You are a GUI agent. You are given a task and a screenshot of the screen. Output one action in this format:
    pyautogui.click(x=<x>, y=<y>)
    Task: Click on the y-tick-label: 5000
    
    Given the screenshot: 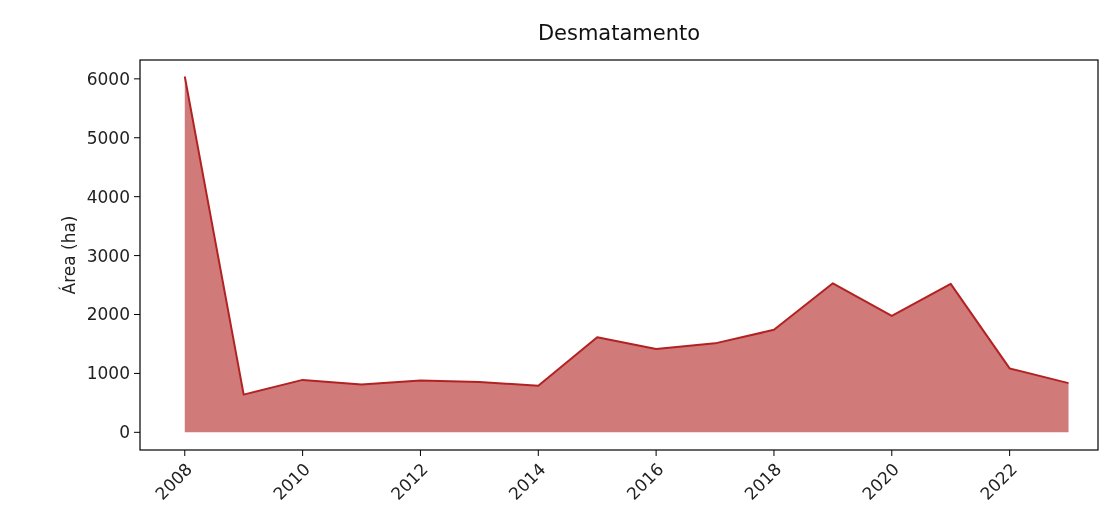 What is the action you would take?
    pyautogui.click(x=108, y=137)
    